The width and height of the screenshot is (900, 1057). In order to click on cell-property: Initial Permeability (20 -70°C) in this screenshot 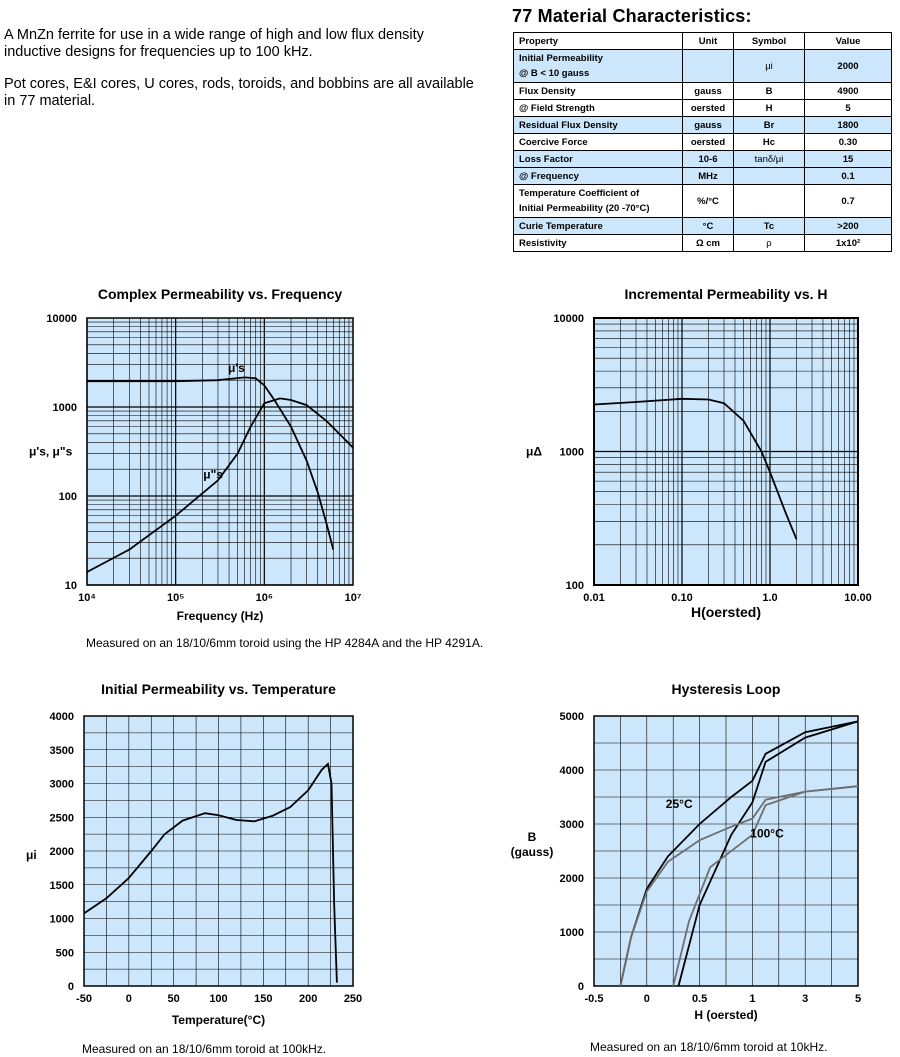, I will do `click(584, 208)`.